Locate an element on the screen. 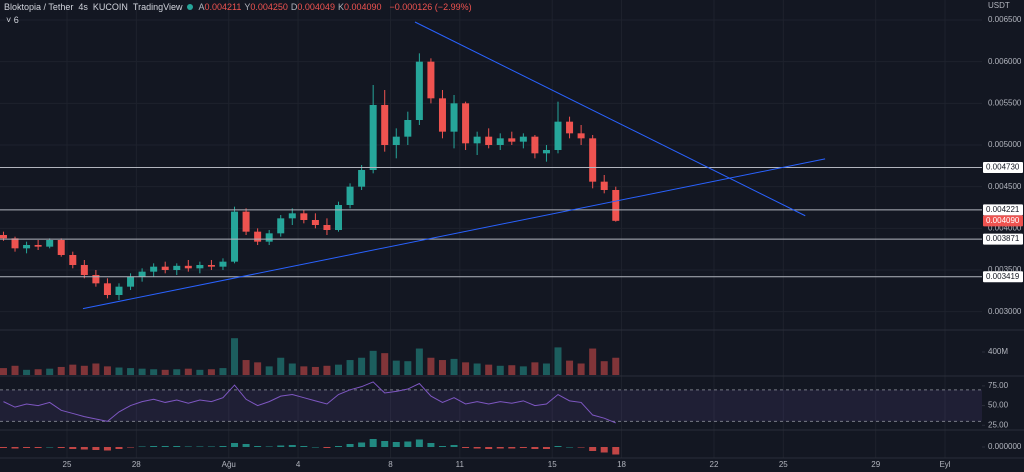 This screenshot has height=472, width=1024. ohlc-value: 0.004049 is located at coordinates (316, 7).